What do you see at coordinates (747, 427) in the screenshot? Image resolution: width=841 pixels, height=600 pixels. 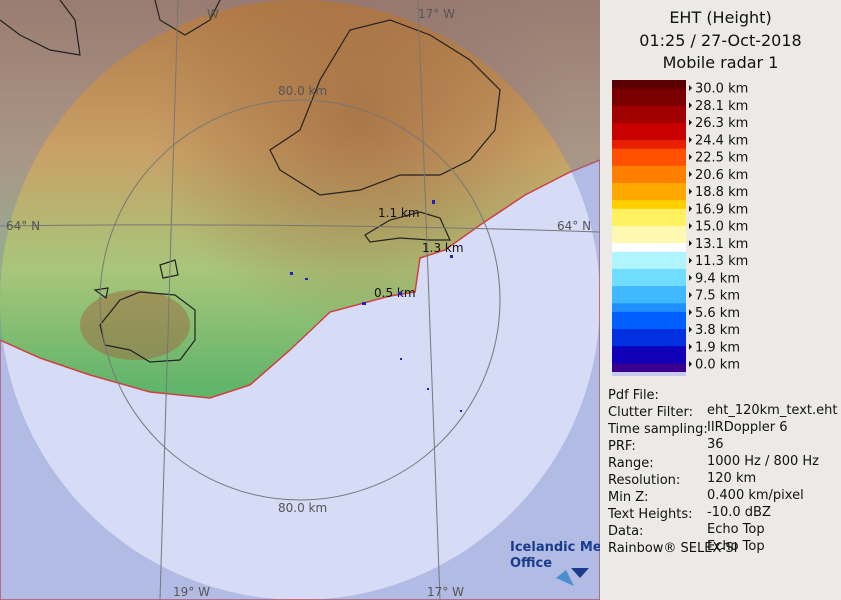 I see `info-value: IIRDoppler 6` at bounding box center [747, 427].